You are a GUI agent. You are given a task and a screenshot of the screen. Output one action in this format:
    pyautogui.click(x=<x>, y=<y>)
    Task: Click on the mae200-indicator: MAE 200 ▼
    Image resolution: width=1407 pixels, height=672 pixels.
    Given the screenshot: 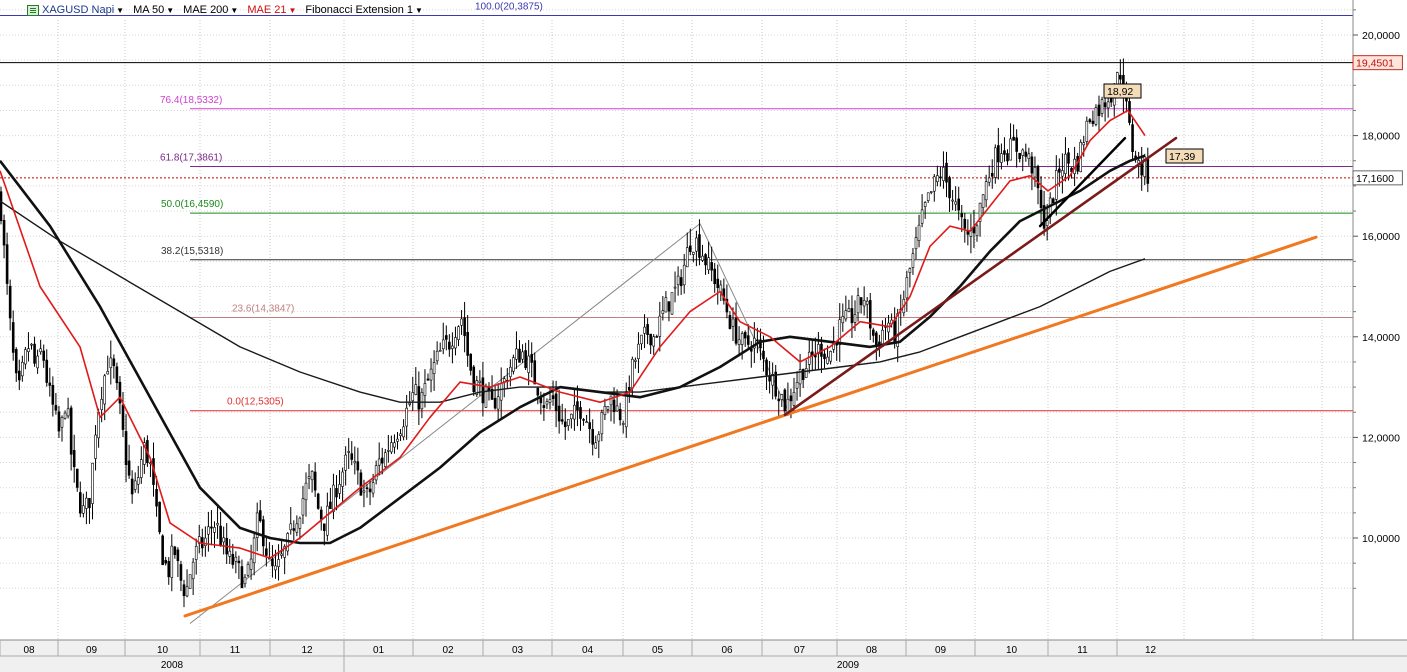 What is the action you would take?
    pyautogui.click(x=210, y=10)
    